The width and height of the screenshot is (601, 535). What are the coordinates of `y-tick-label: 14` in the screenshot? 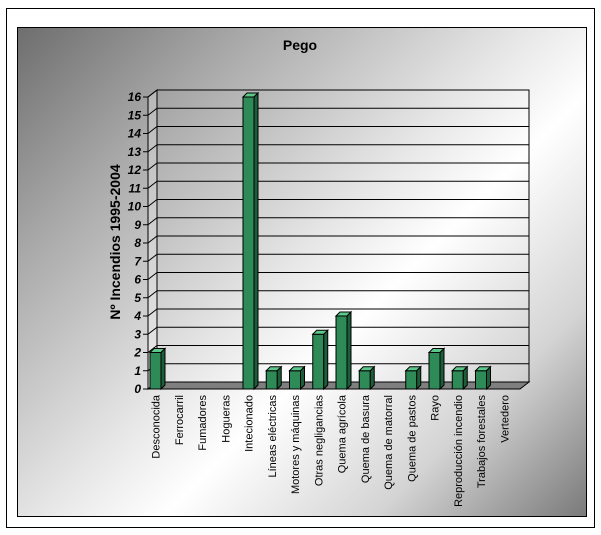 It's located at (135, 134).